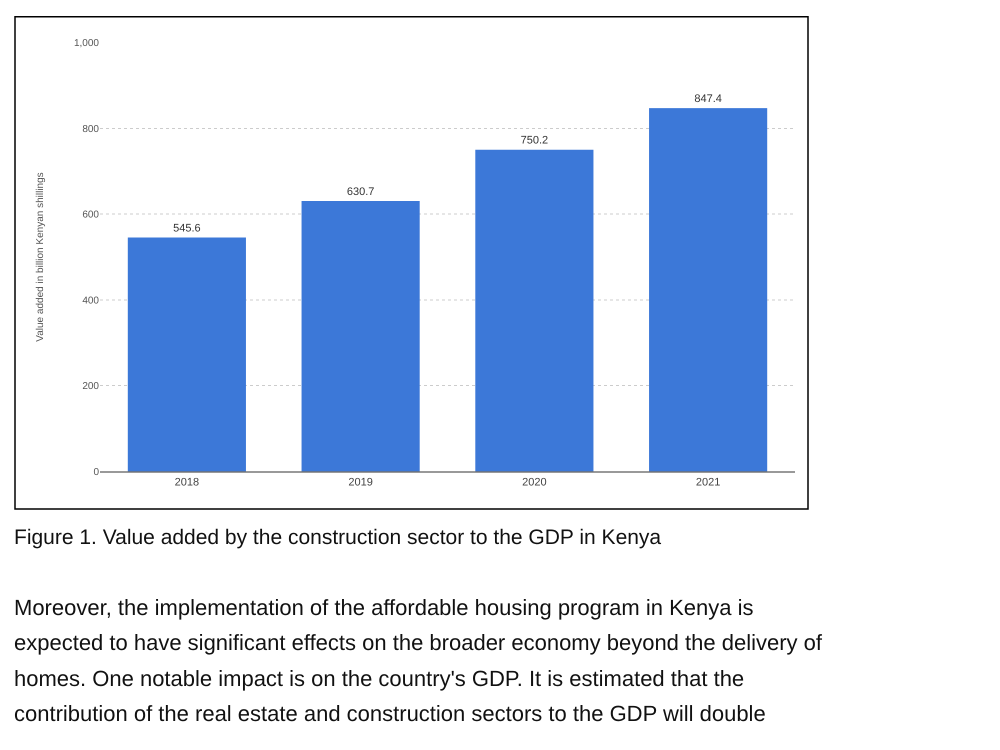 The height and width of the screenshot is (750, 1000). I want to click on text: Moreover, the implementation of the affordable housing program in Kenya is, so click(384, 607).